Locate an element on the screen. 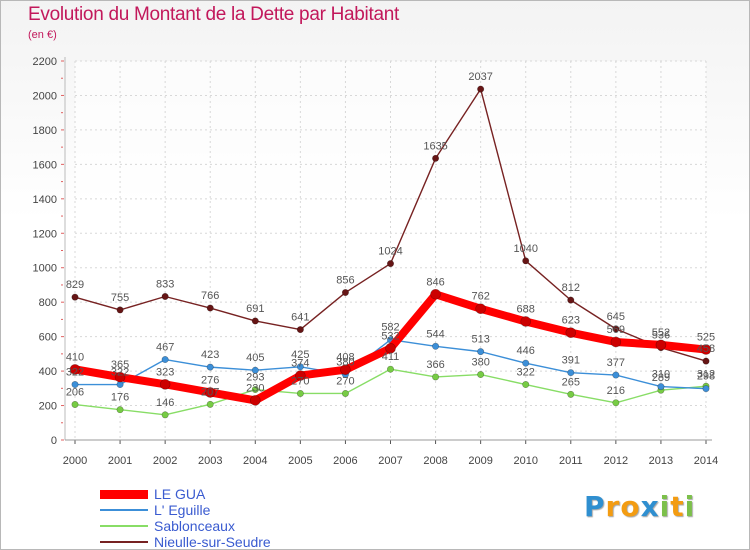  data-label: 2037 is located at coordinates (480, 77).